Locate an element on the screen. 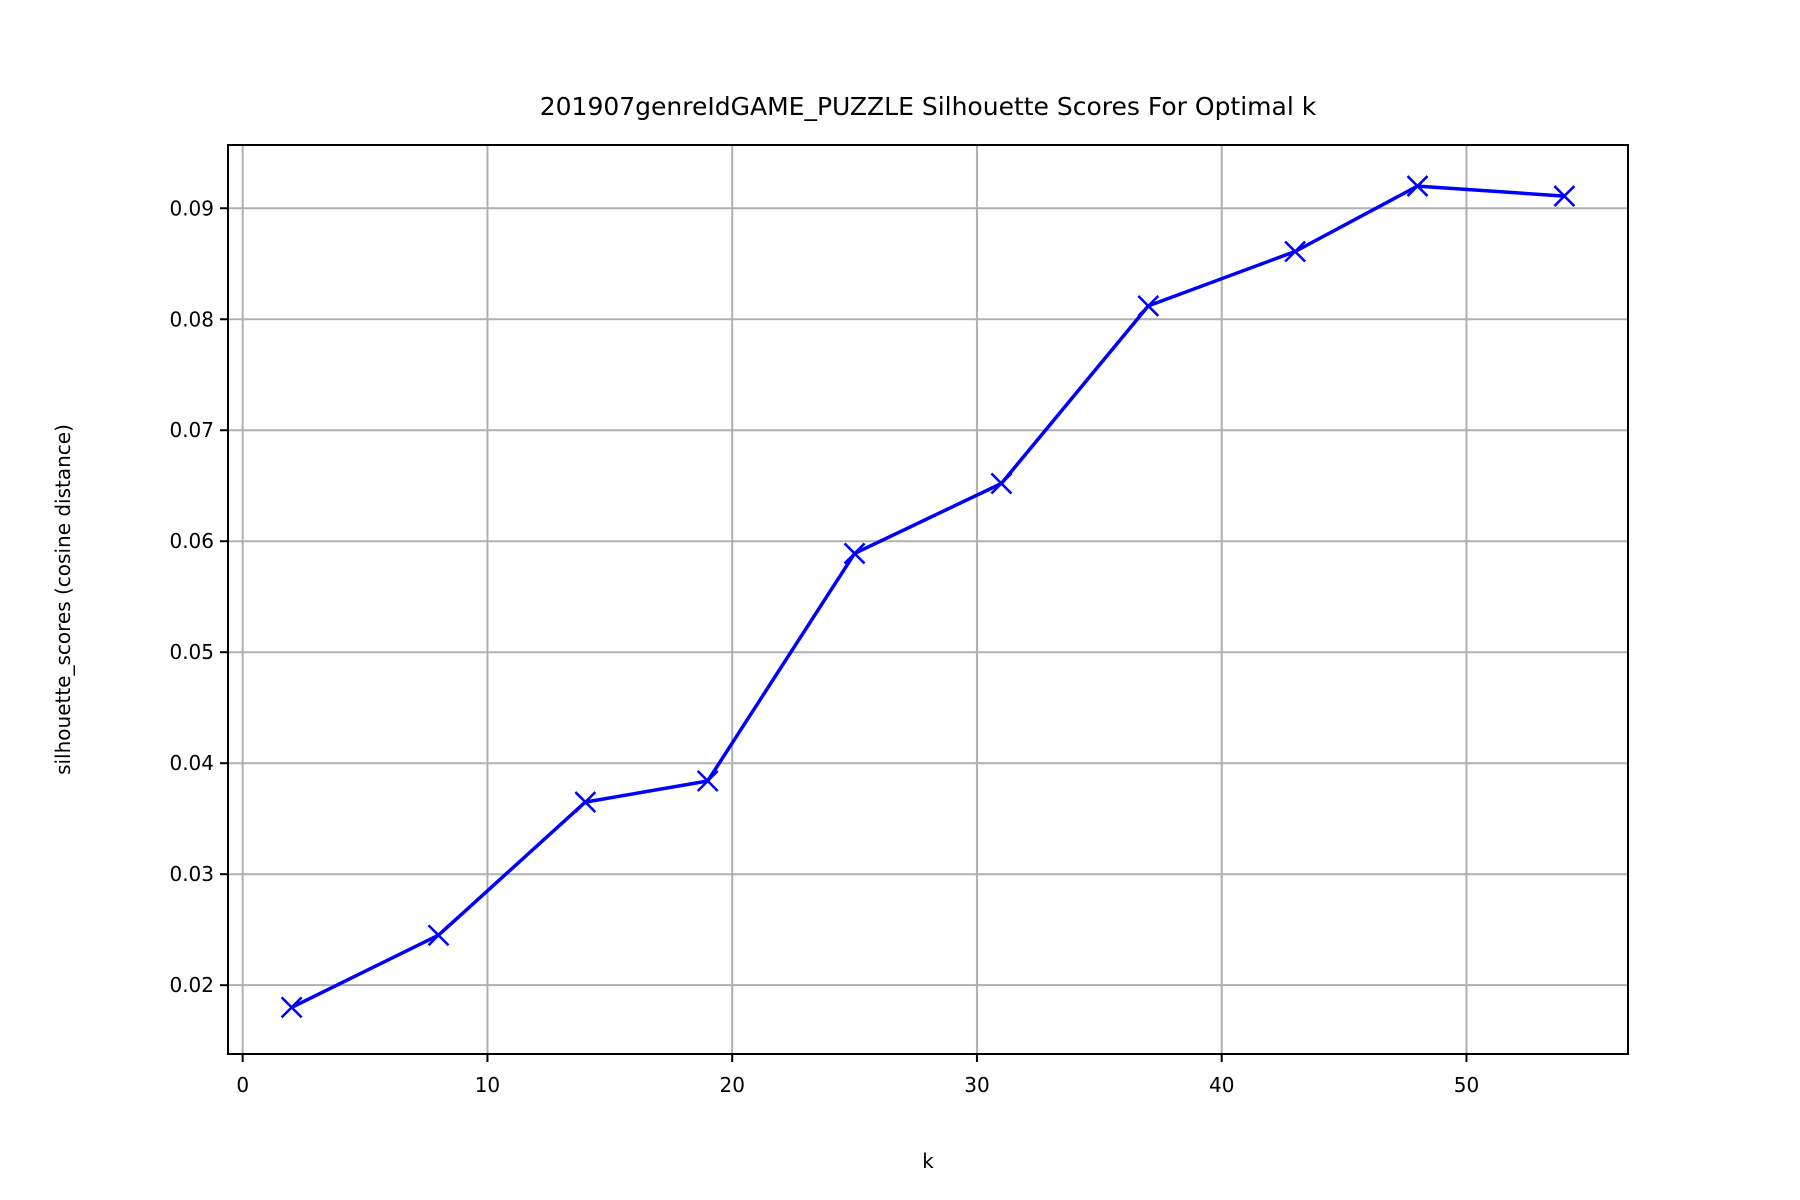  y-tick-label: 0.06 is located at coordinates (191, 541).